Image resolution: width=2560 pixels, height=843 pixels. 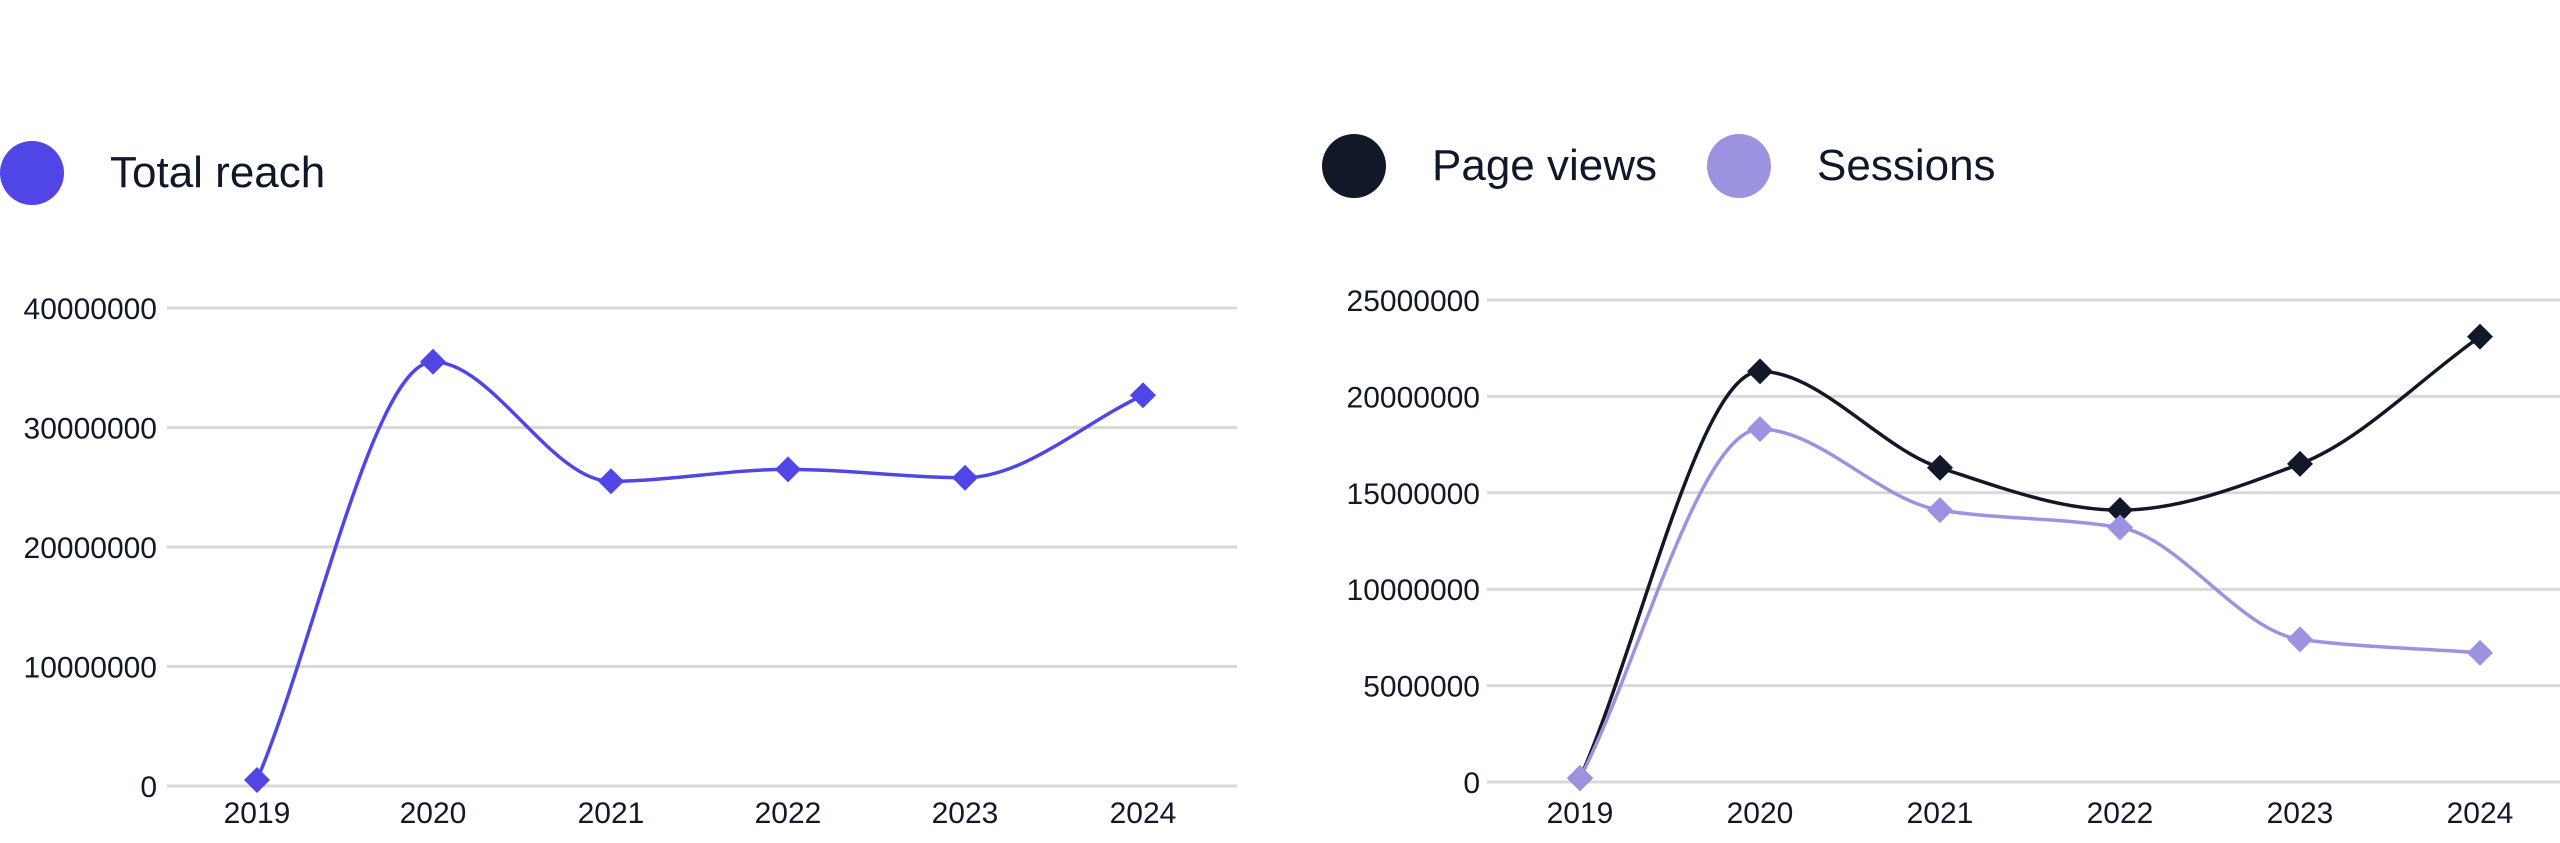 What do you see at coordinates (1413, 494) in the screenshot?
I see `traffic-y-tick-label: 15000000` at bounding box center [1413, 494].